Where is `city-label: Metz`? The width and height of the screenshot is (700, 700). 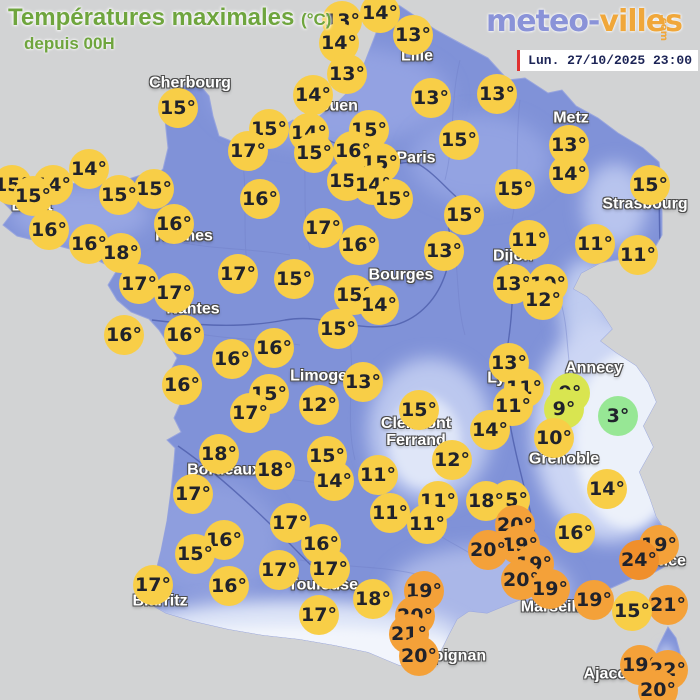 city-label: Metz is located at coordinates (571, 118).